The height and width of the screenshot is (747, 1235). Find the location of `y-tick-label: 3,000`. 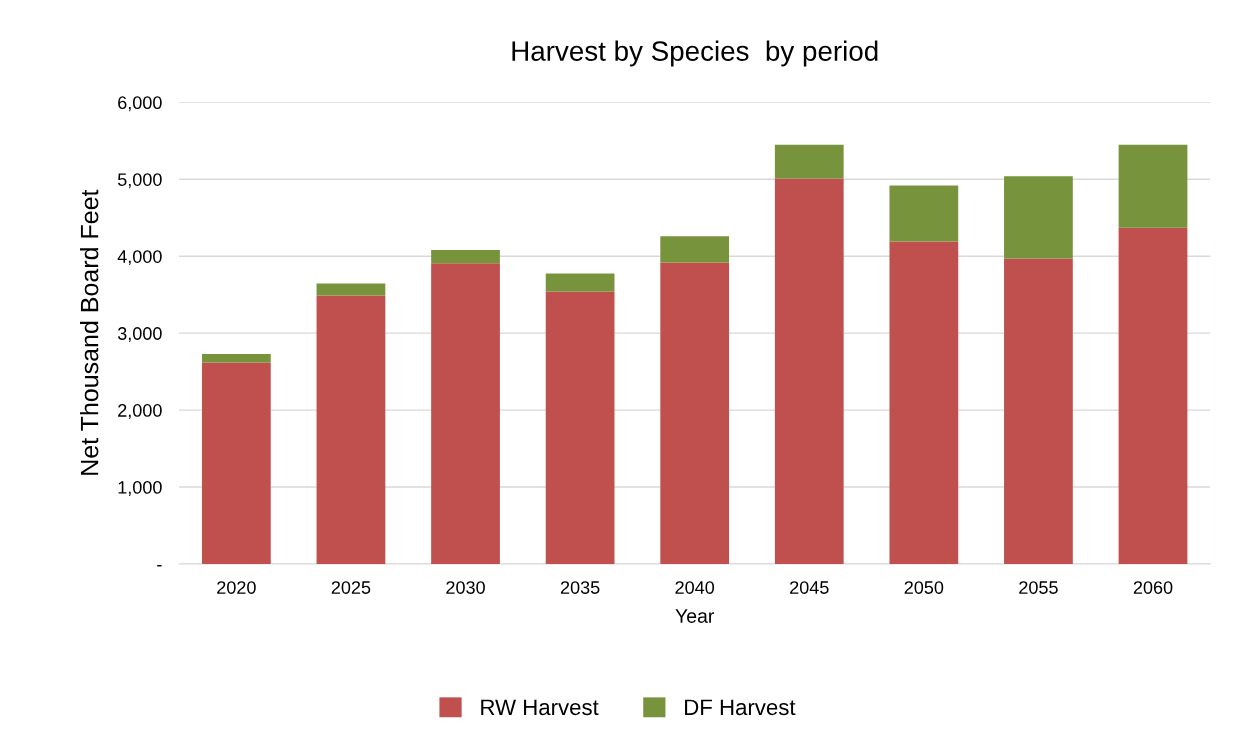

y-tick-label: 3,000 is located at coordinates (139, 335).